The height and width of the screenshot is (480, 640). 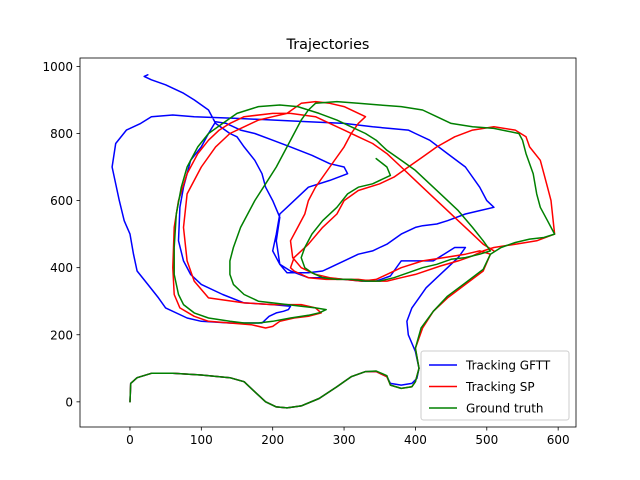 What do you see at coordinates (500, 387) in the screenshot?
I see `legend-label-1: Tracking SP` at bounding box center [500, 387].